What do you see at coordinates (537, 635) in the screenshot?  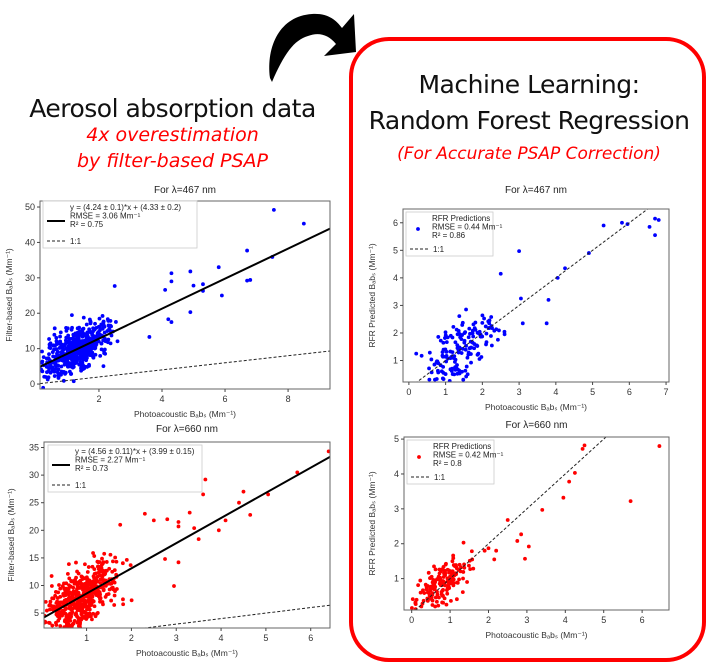 I see `x-axis-label: Photoacoustic Bₐbₛ (Mm⁻¹)` at bounding box center [537, 635].